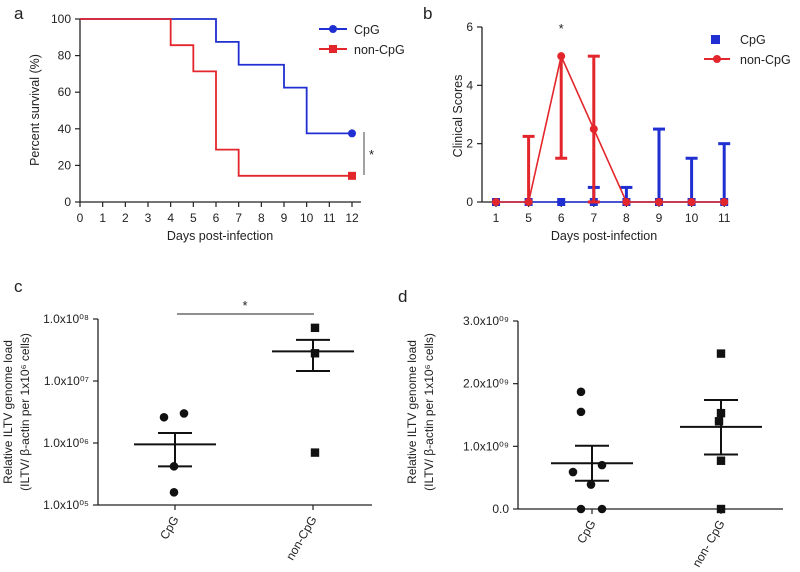 The width and height of the screenshot is (800, 572). I want to click on d-x-tick-label: CpG, so click(586, 532).